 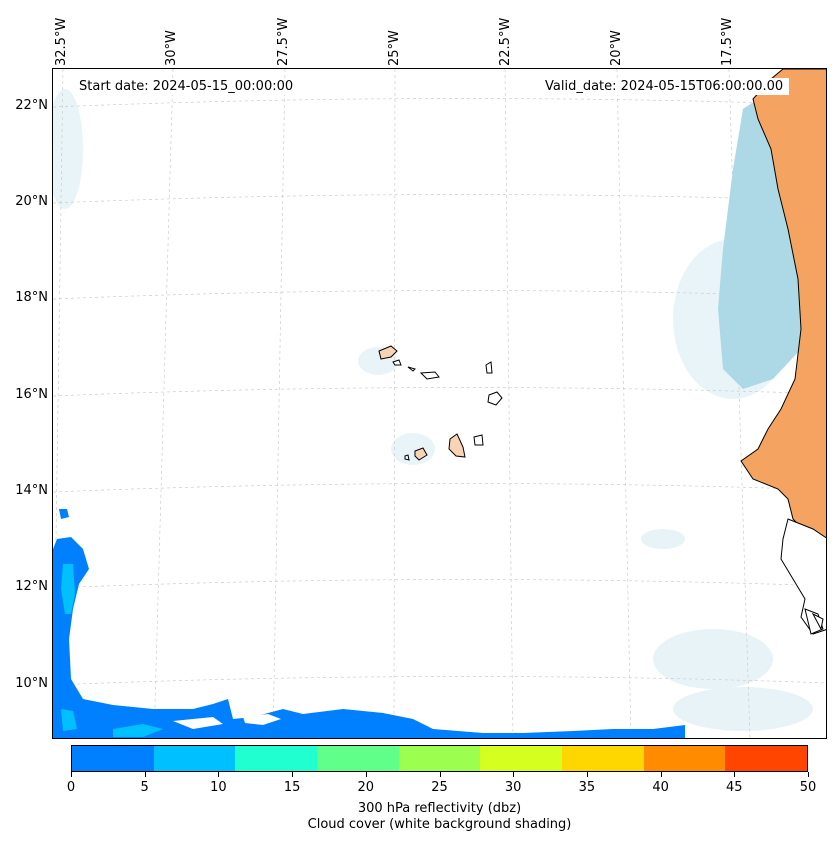 What do you see at coordinates (439, 824) in the screenshot?
I see `colorbar-label-line2: Cloud cover (white background shading)` at bounding box center [439, 824].